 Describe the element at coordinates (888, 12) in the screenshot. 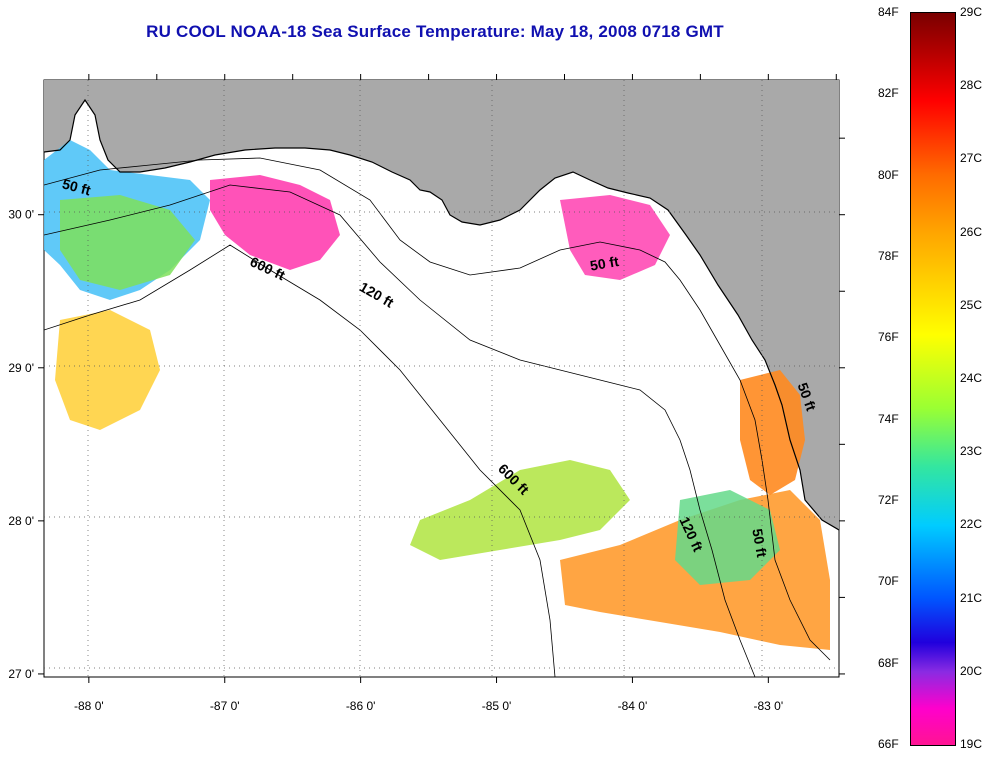

I see `colorbar-f-label: 84F` at that location.